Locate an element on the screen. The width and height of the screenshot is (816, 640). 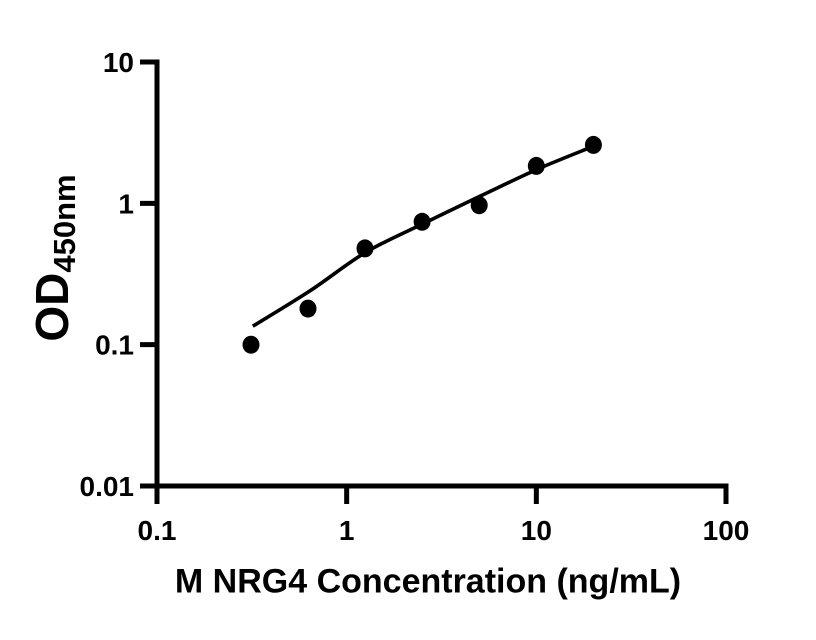
fit-curve-line is located at coordinates (423, 235).